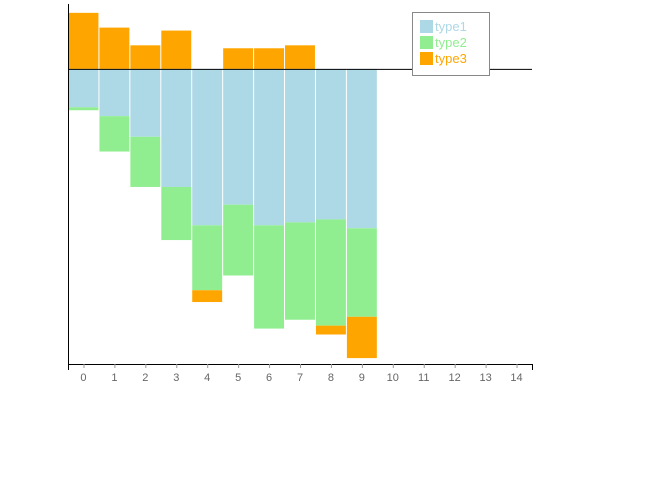  What do you see at coordinates (516, 378) in the screenshot?
I see `x-tick-label-14: 14` at bounding box center [516, 378].